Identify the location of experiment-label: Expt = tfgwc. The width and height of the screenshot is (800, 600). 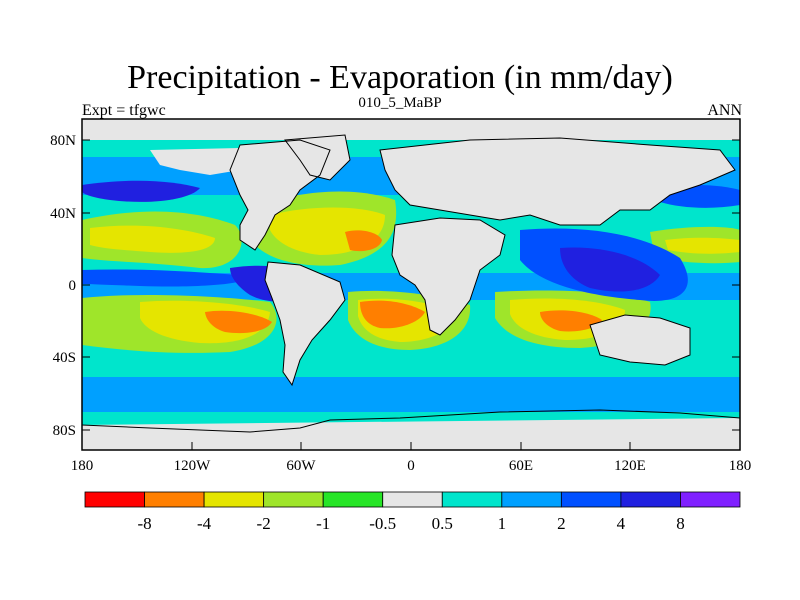
(124, 110).